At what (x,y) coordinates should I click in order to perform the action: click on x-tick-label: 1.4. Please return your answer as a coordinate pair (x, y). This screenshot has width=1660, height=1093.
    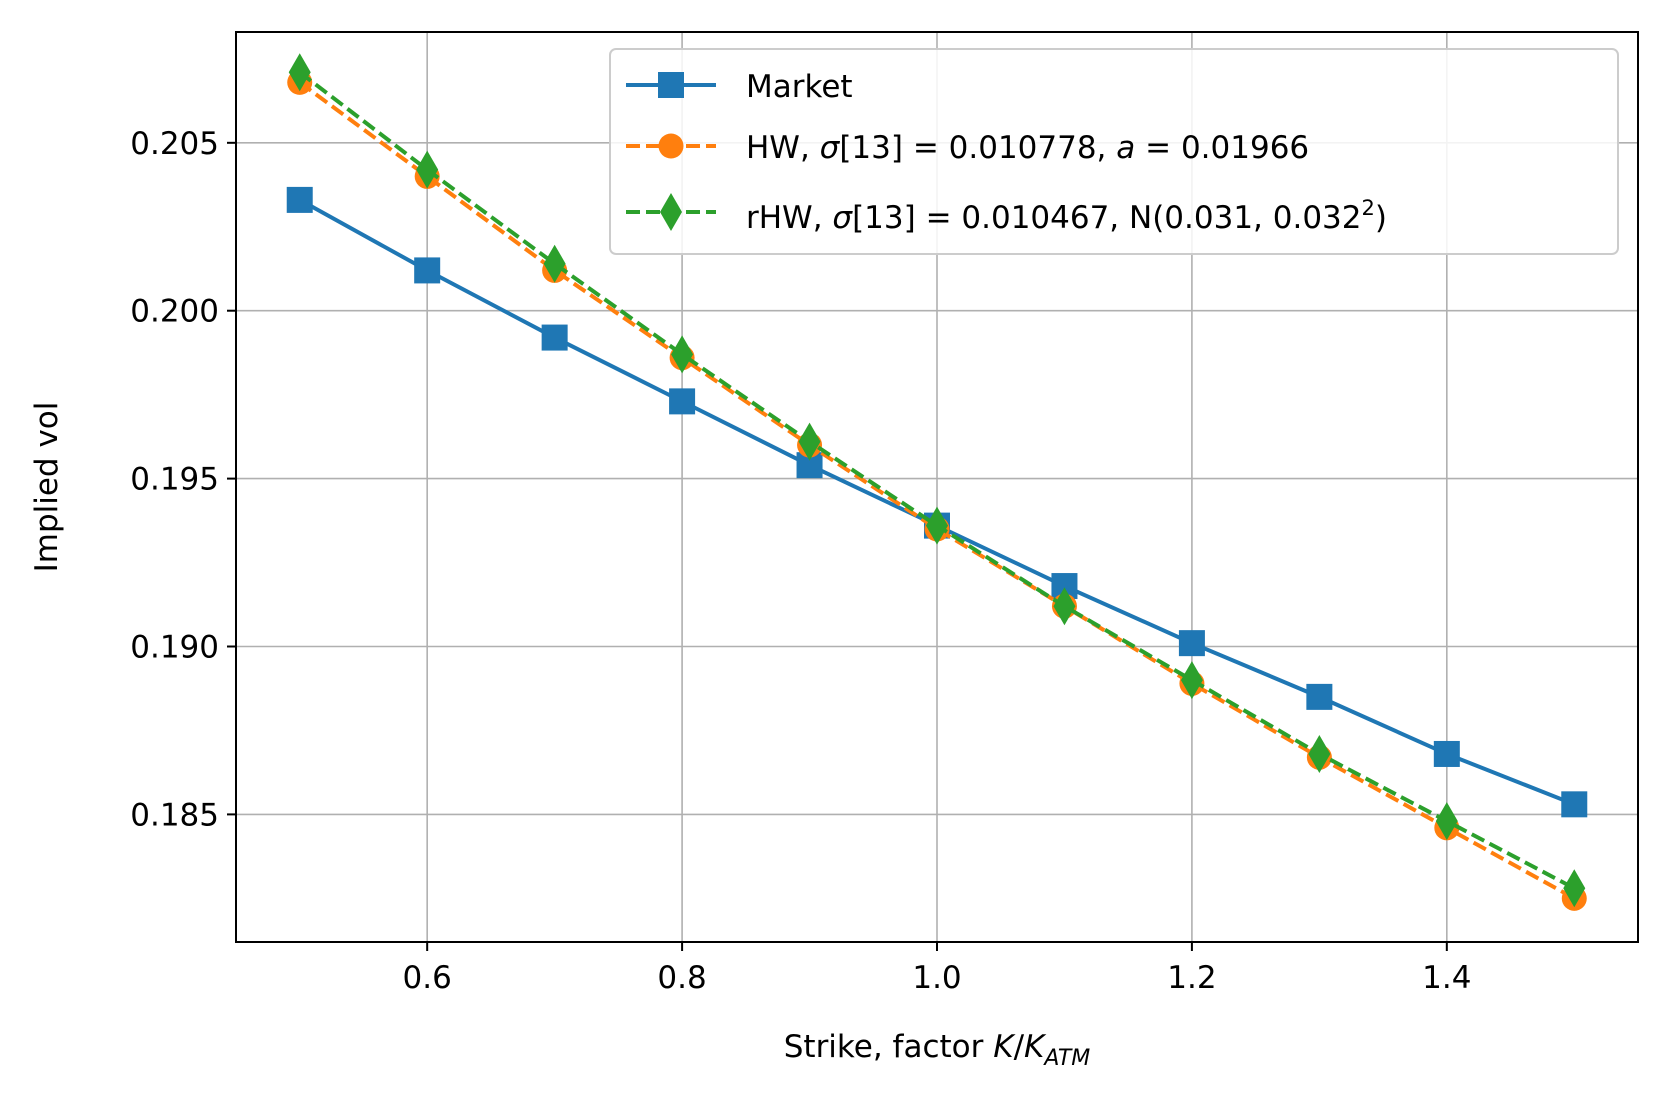
    Looking at the image, I should click on (1446, 978).